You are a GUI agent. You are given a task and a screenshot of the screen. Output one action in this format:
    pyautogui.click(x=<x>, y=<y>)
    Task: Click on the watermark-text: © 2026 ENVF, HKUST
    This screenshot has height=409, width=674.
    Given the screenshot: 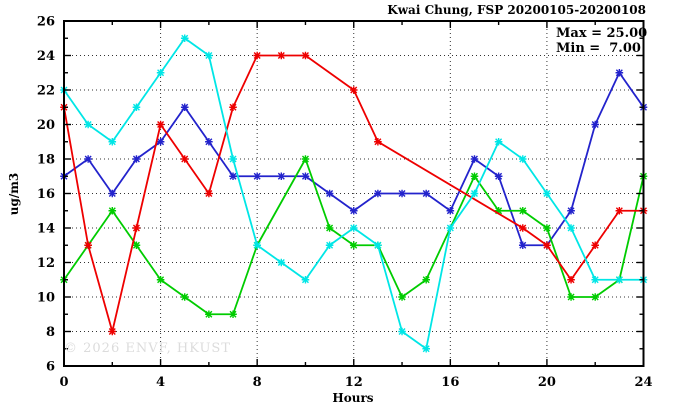 What is the action you would take?
    pyautogui.click(x=147, y=348)
    